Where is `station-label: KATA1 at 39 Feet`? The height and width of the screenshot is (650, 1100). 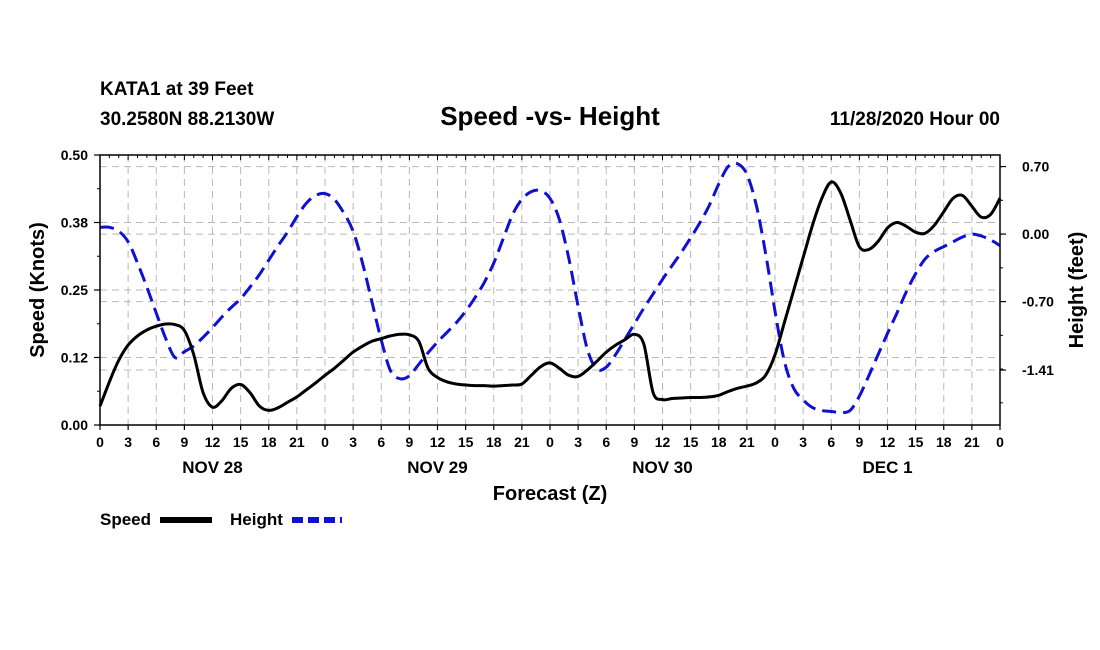
station-label: KATA1 at 39 Feet is located at coordinates (177, 89).